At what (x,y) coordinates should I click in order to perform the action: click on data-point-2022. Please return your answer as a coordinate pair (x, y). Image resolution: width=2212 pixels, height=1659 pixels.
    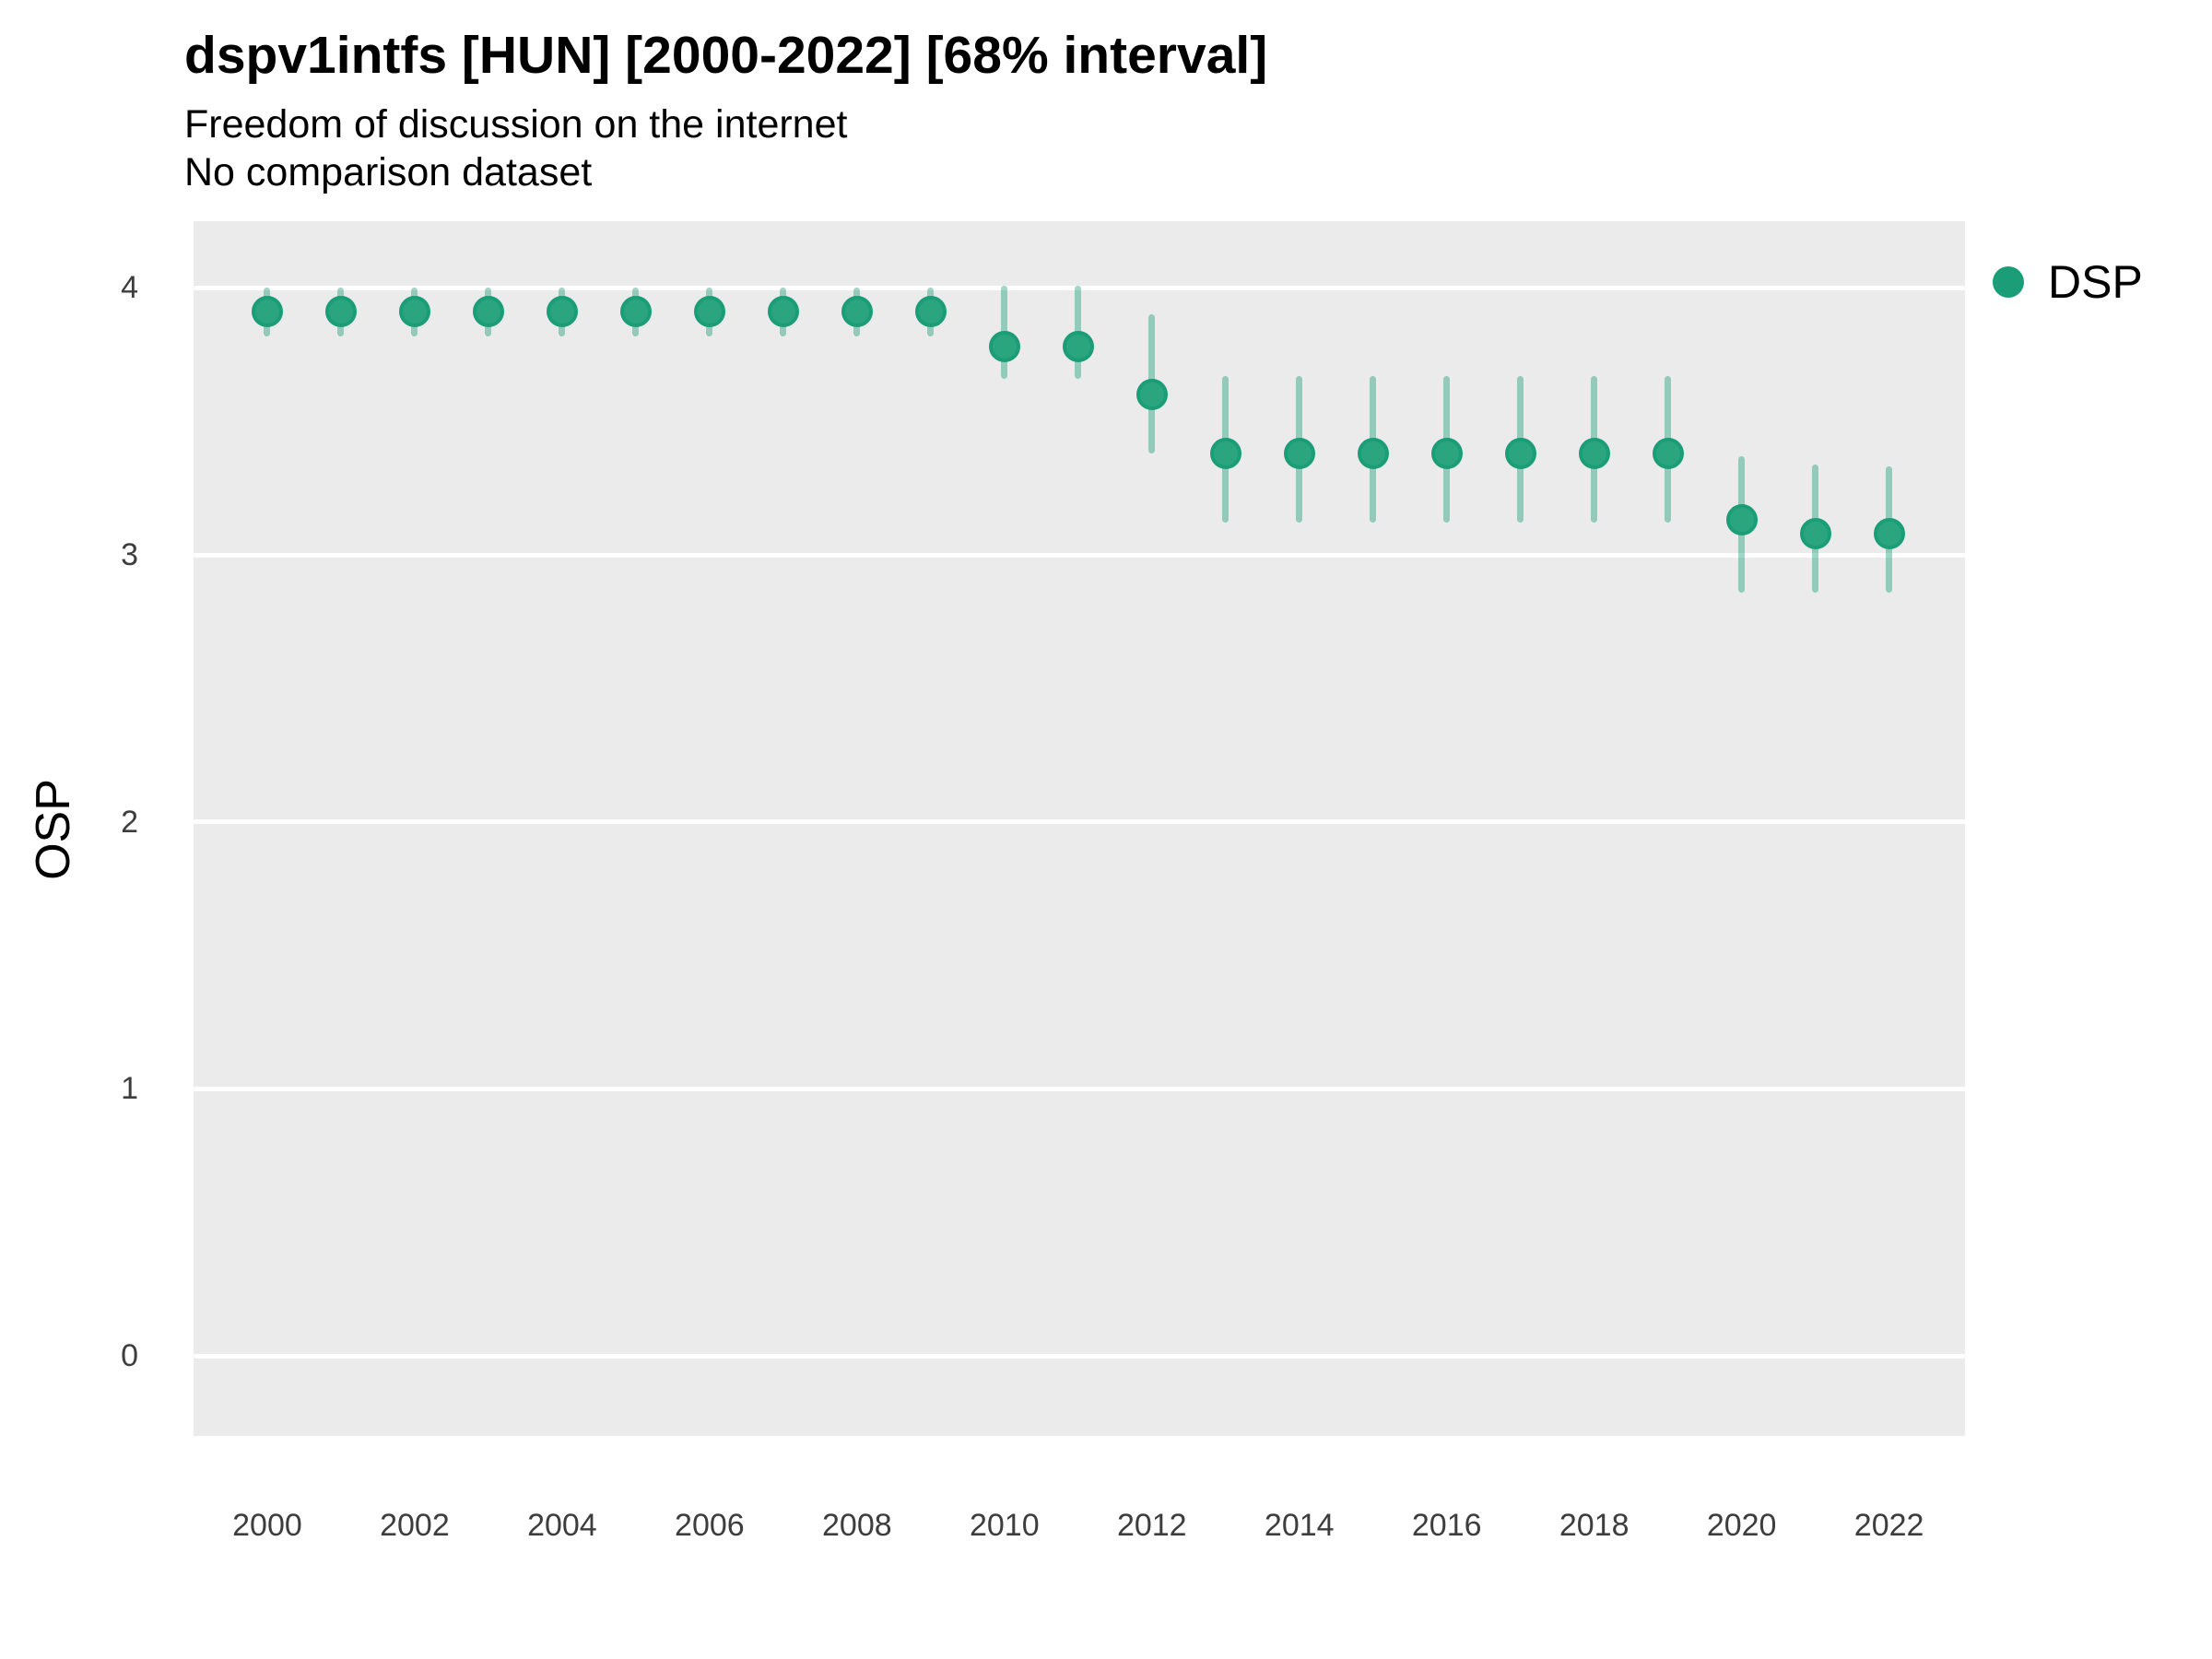
    Looking at the image, I should click on (1889, 533).